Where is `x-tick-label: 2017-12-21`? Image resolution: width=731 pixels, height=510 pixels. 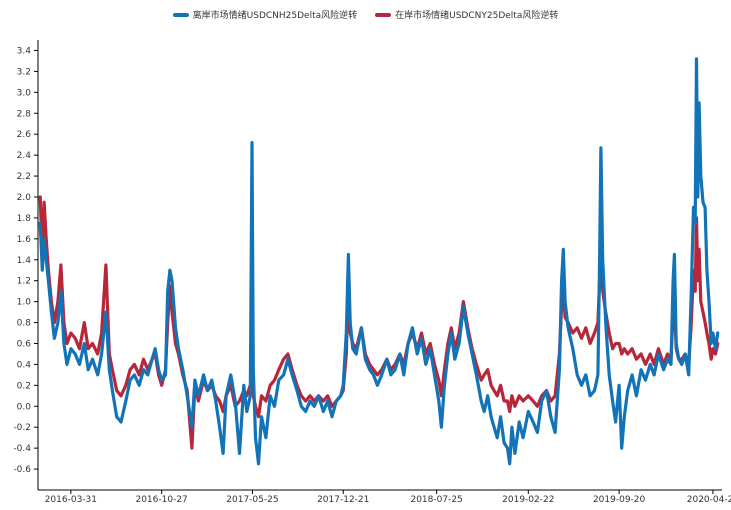 x-tick-label: 2017-12-21 is located at coordinates (343, 500).